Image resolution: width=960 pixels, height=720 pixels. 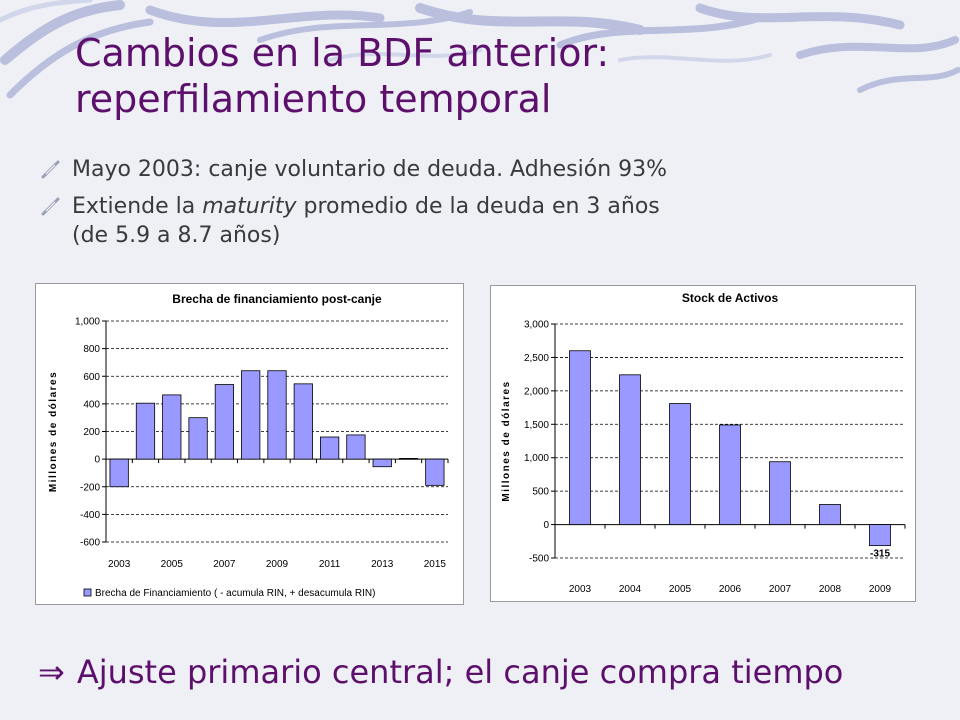 What do you see at coordinates (90, 487) in the screenshot?
I see `y-tick-label: -200` at bounding box center [90, 487].